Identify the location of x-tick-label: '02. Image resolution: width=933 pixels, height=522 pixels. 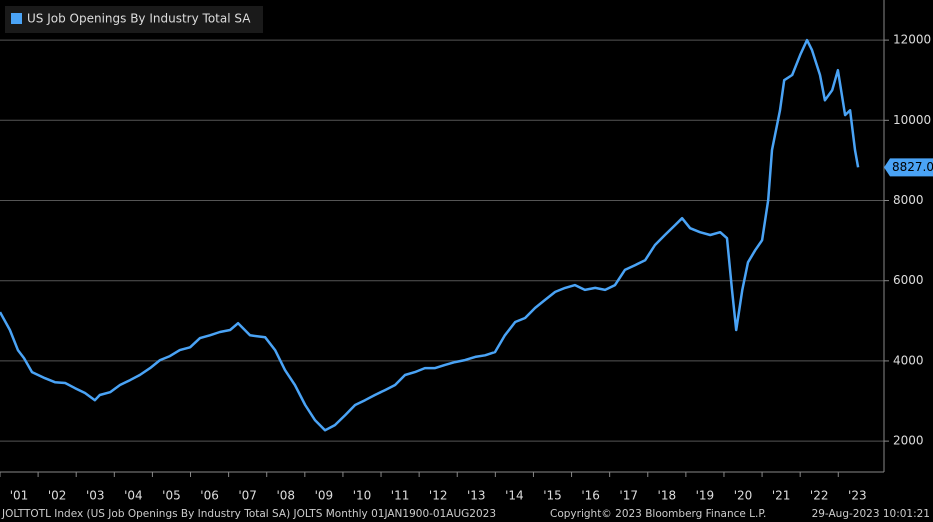
(57, 496).